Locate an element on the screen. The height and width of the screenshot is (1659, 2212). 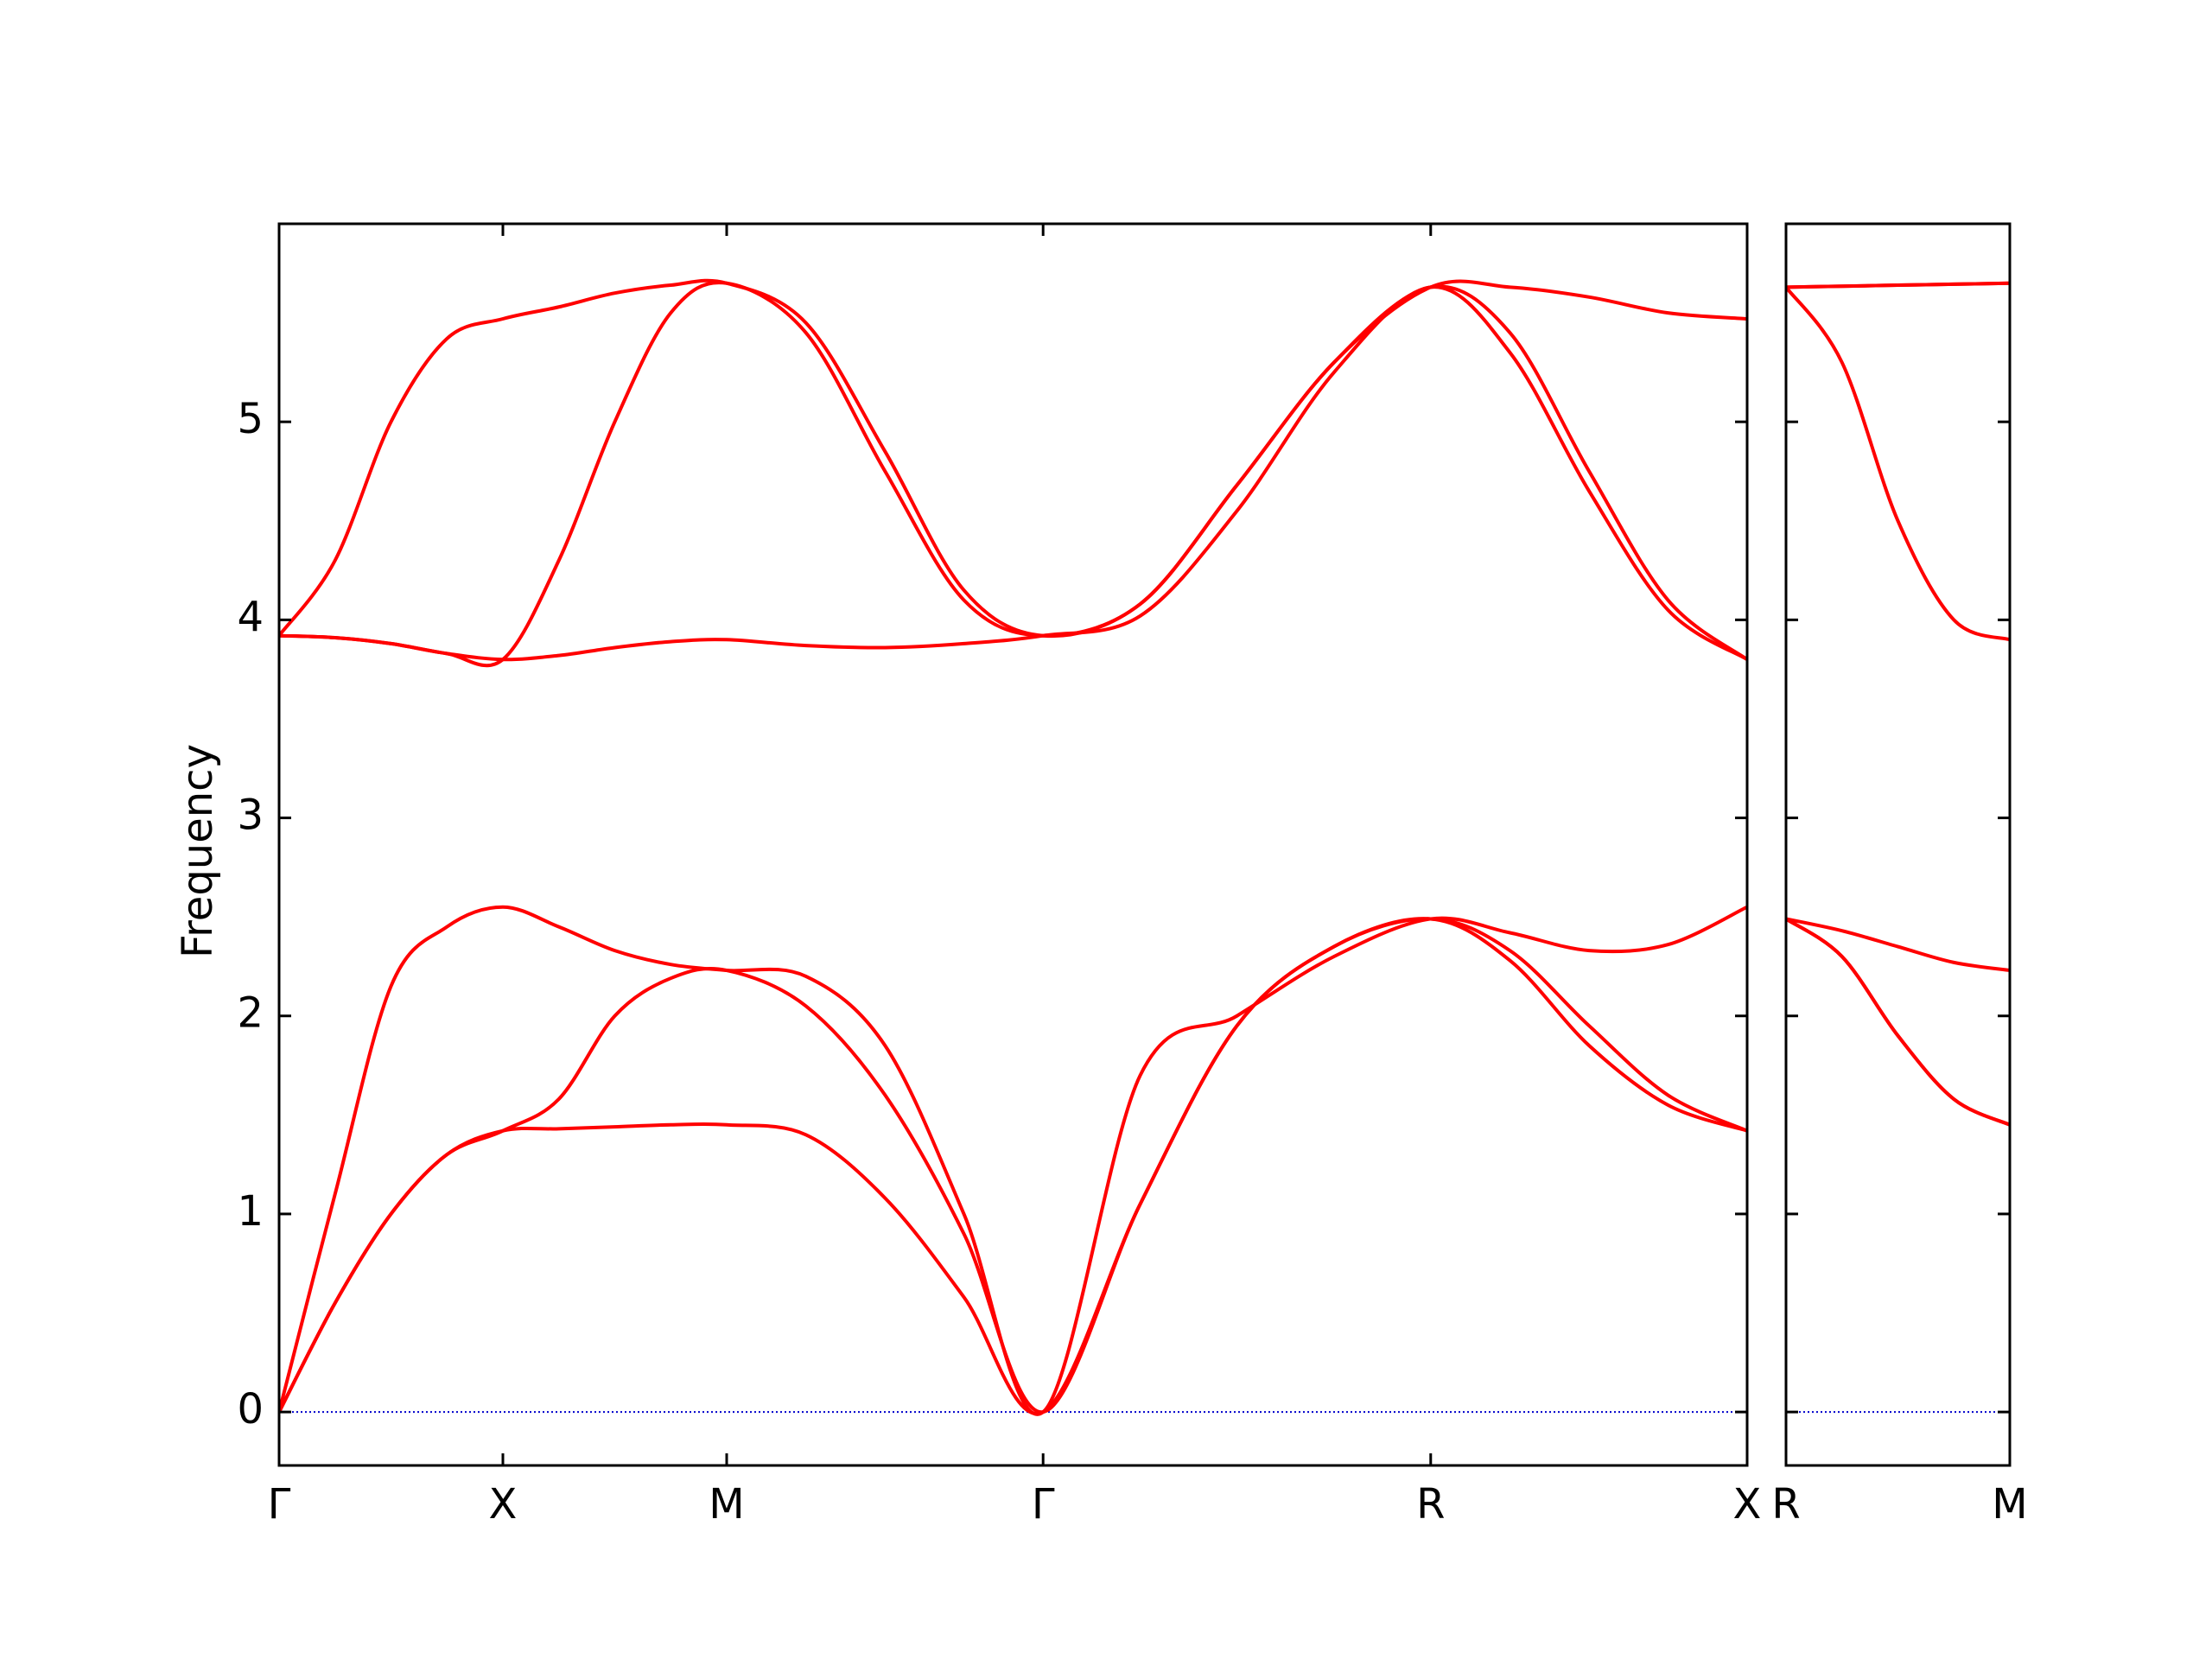
y-axis-label: Frequency is located at coordinates (198, 851).